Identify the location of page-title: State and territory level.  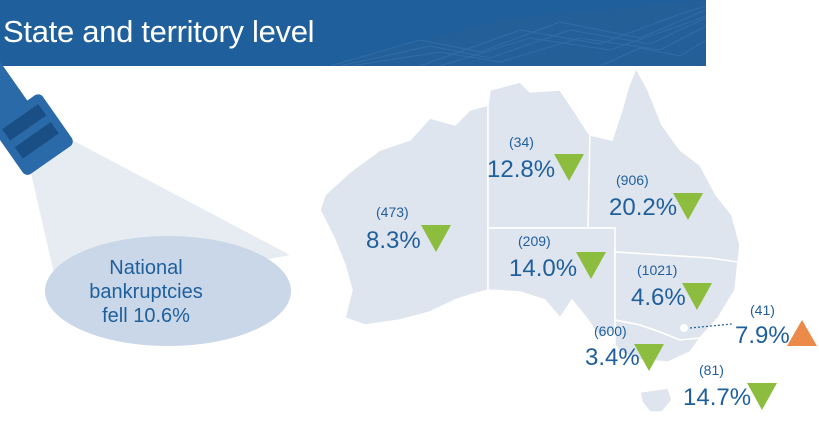
(159, 31).